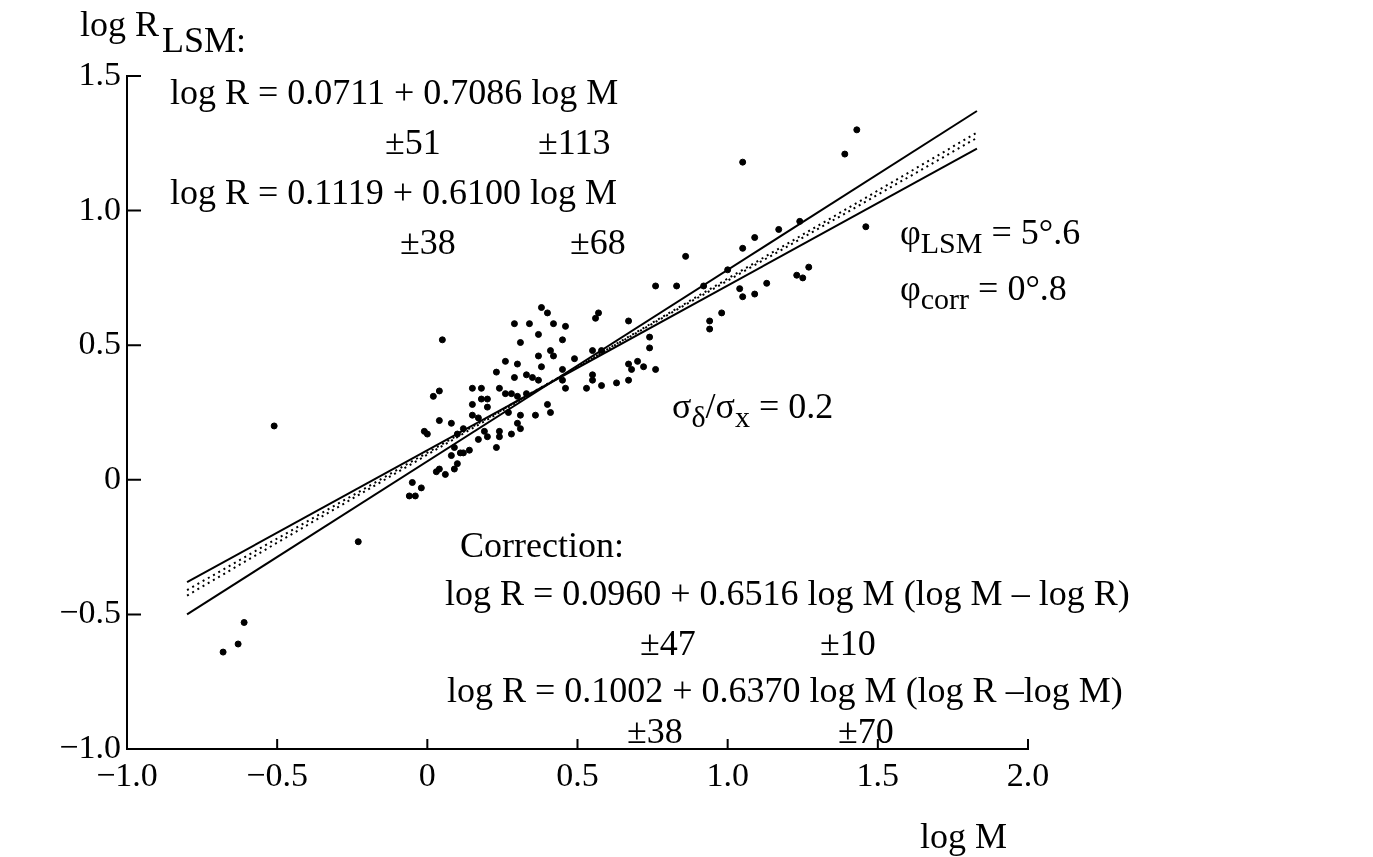 This screenshot has height=857, width=1373. What do you see at coordinates (1028, 775) in the screenshot?
I see `x-tick-label: 2.0` at bounding box center [1028, 775].